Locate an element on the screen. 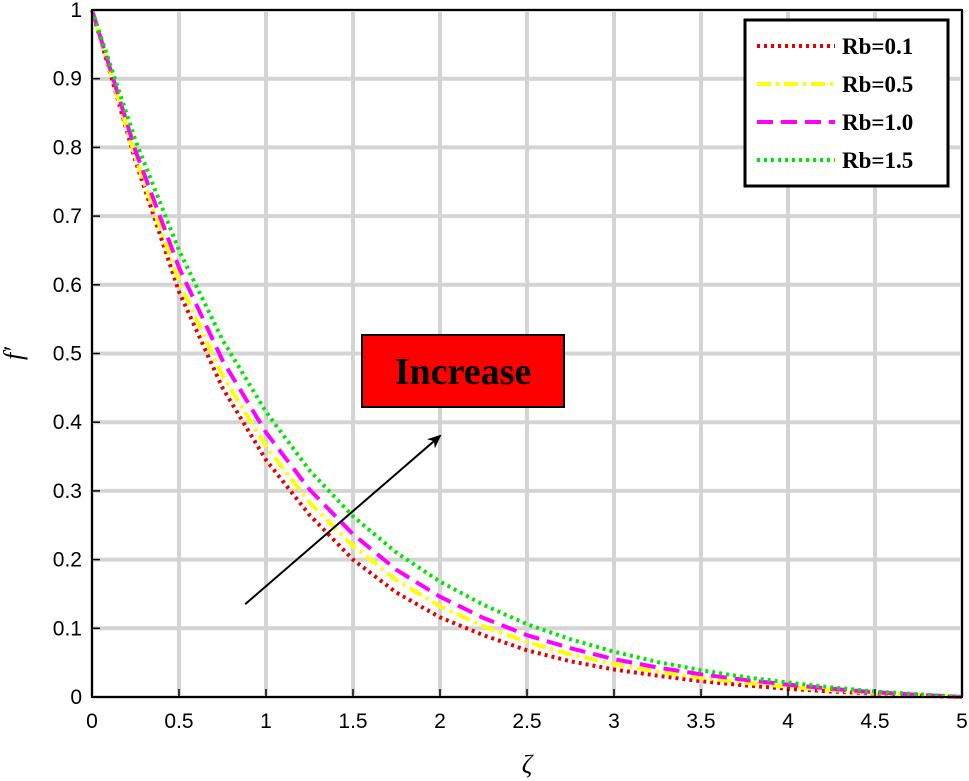  y-tick-label: 0.9 is located at coordinates (67, 79).